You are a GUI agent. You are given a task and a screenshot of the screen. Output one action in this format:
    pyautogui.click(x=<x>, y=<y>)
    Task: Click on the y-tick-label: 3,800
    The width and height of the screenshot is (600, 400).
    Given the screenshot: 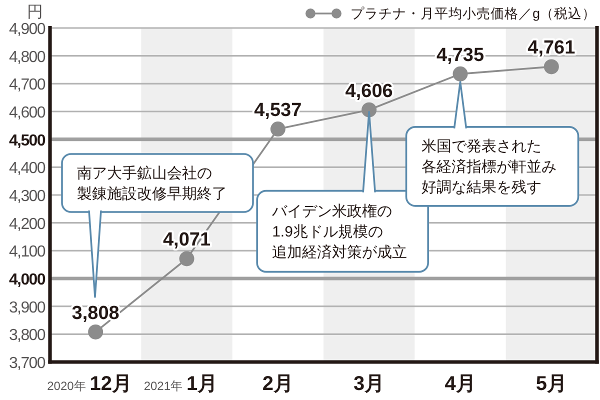 What is the action you would take?
    pyautogui.click(x=27, y=335)
    